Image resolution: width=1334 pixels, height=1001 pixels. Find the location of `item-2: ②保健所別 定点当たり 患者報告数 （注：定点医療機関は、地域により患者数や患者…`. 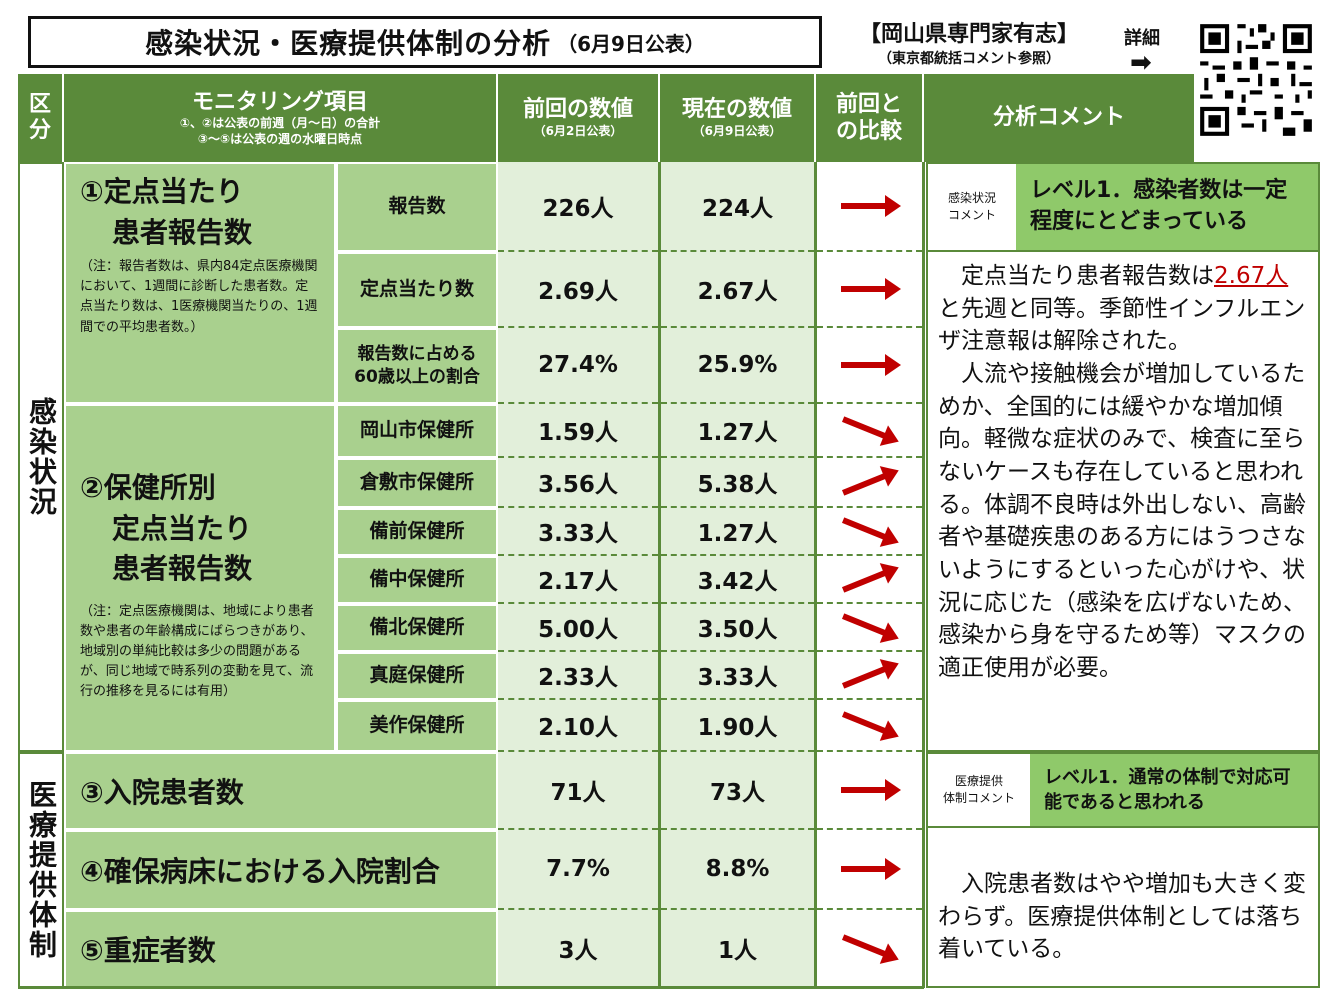

item-2: ②保健所別 定点当たり 患者報告数 （注：定点医療機関は、地域により患者数や患者… is located at coordinates (200, 578).